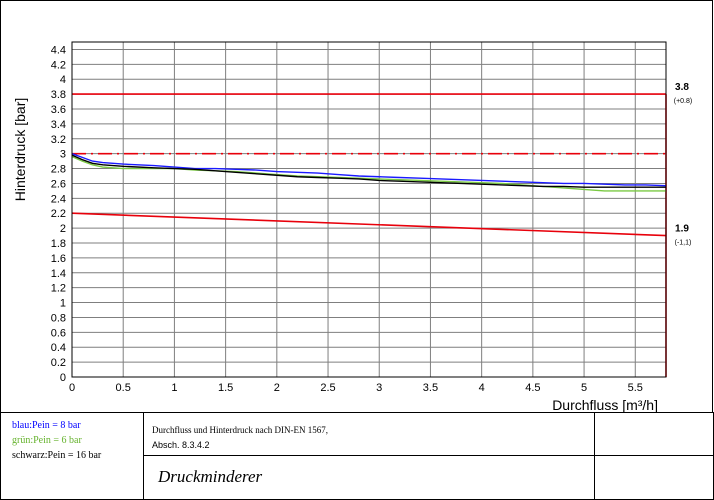 Image resolution: width=714 pixels, height=500 pixels. I want to click on legend-blue: blau:Pein = 8 bar, so click(46, 425).